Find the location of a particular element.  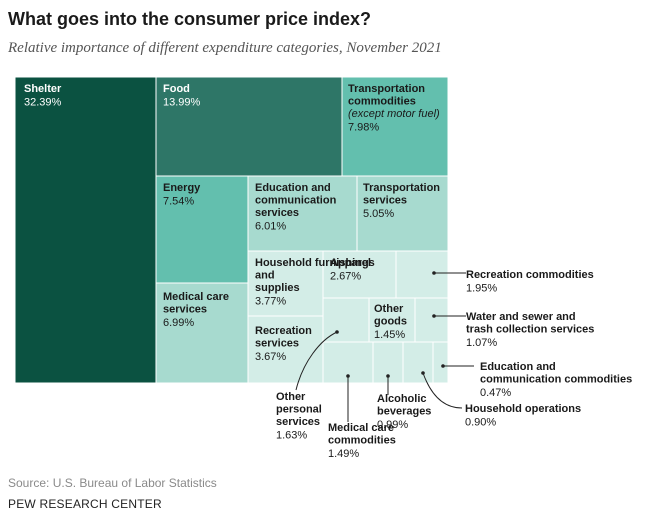

callout-value: 0.47% is located at coordinates (495, 393).